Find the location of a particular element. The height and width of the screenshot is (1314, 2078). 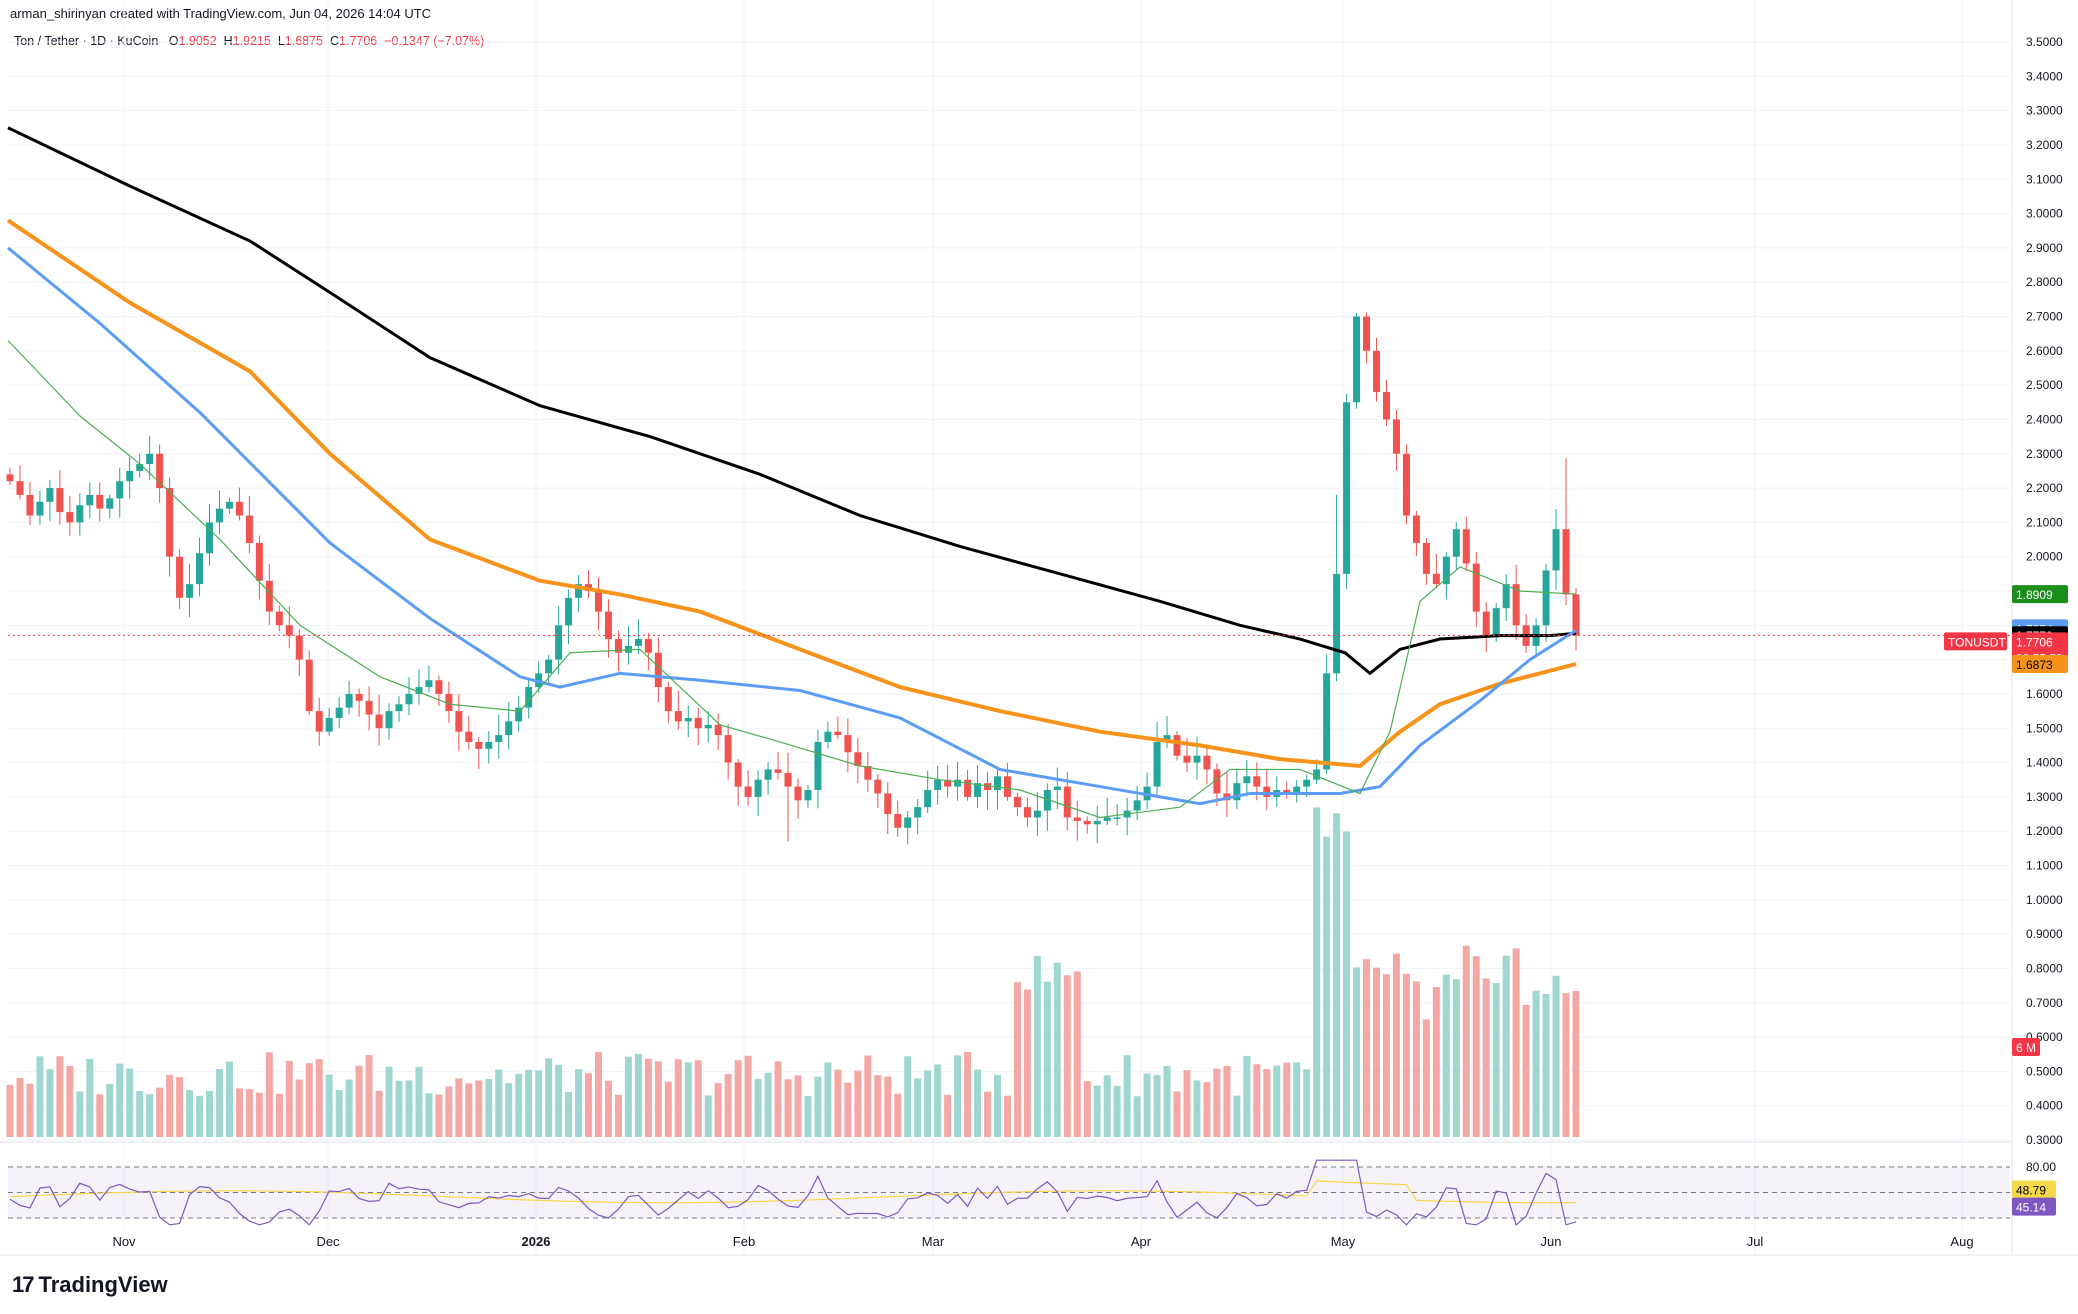

time-axis: Nov Dec 2026 Feb Mar Apr May Jun Jul Aug is located at coordinates (1042, 1241).